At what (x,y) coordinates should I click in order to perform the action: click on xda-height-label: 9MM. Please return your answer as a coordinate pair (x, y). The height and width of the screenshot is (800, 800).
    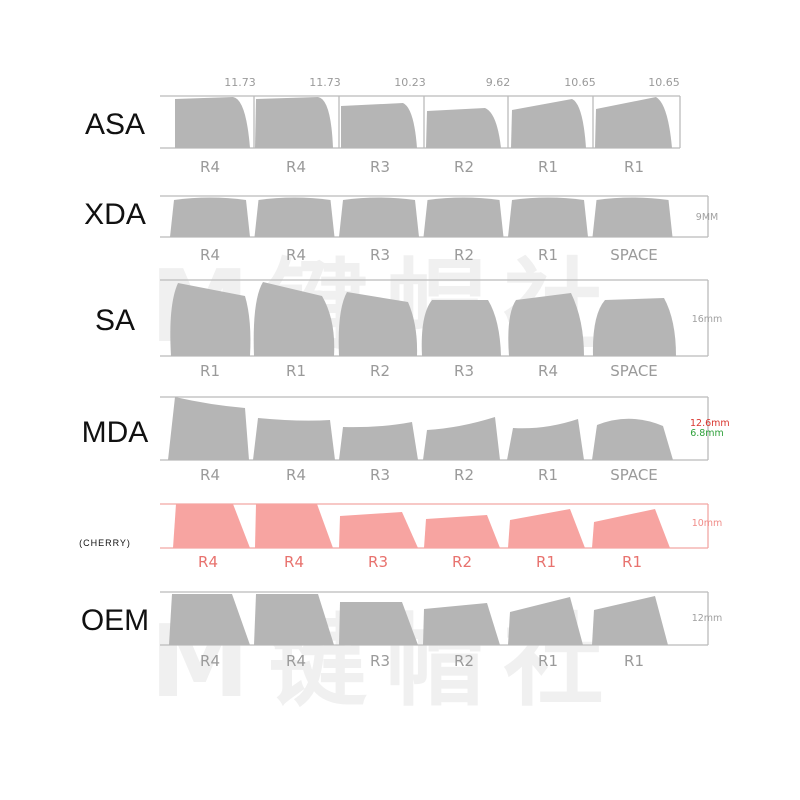
    Looking at the image, I should click on (707, 217).